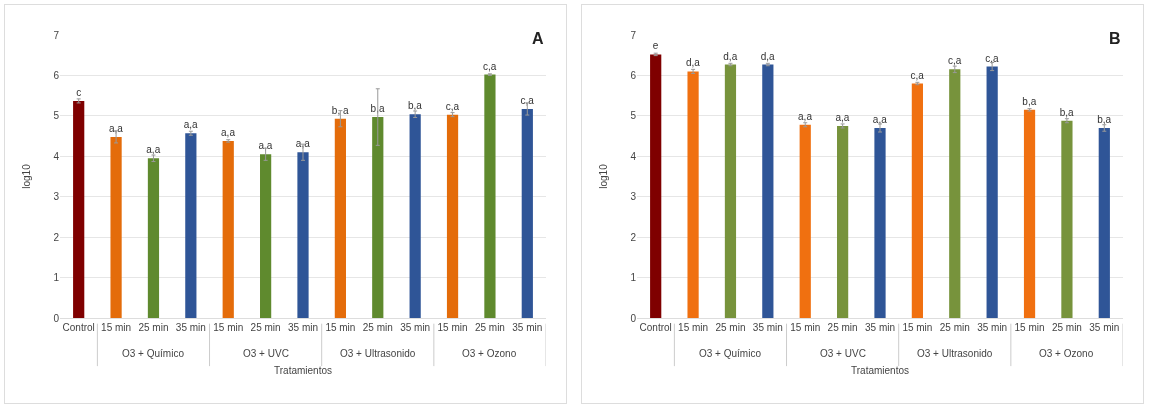  I want to click on y-axis-title: log10, so click(603, 176).